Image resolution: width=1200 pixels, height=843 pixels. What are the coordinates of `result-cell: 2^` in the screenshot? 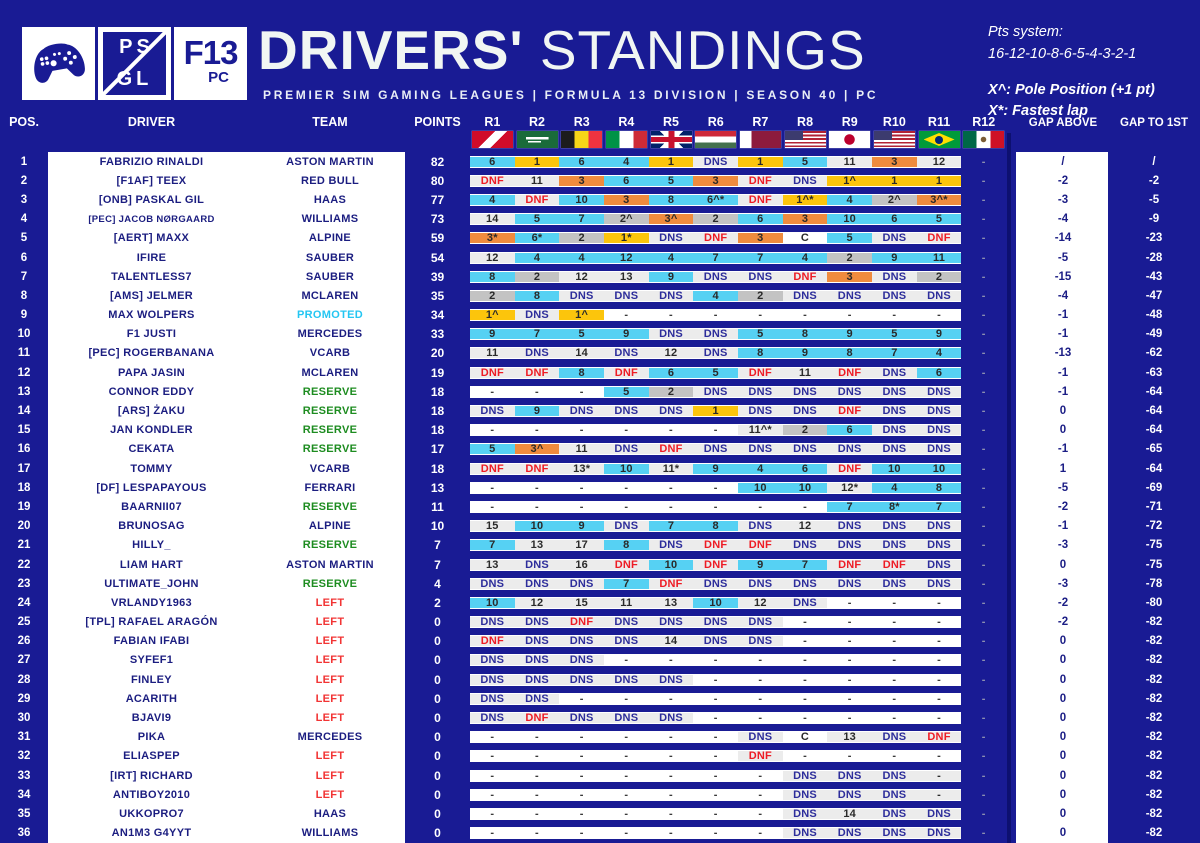 It's located at (894, 199).